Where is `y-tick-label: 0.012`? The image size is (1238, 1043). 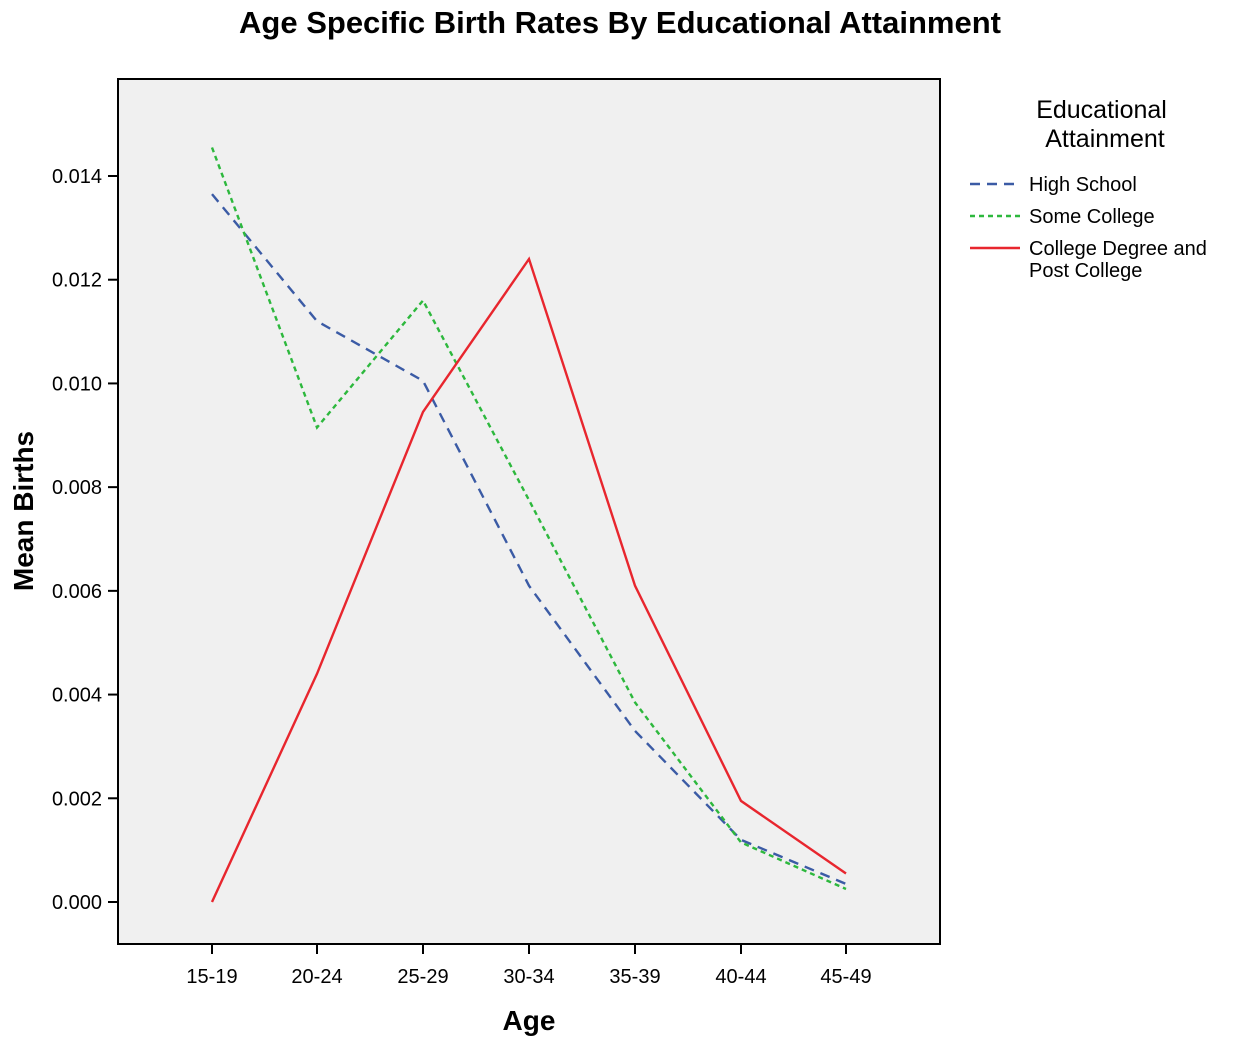 y-tick-label: 0.012 is located at coordinates (77, 281).